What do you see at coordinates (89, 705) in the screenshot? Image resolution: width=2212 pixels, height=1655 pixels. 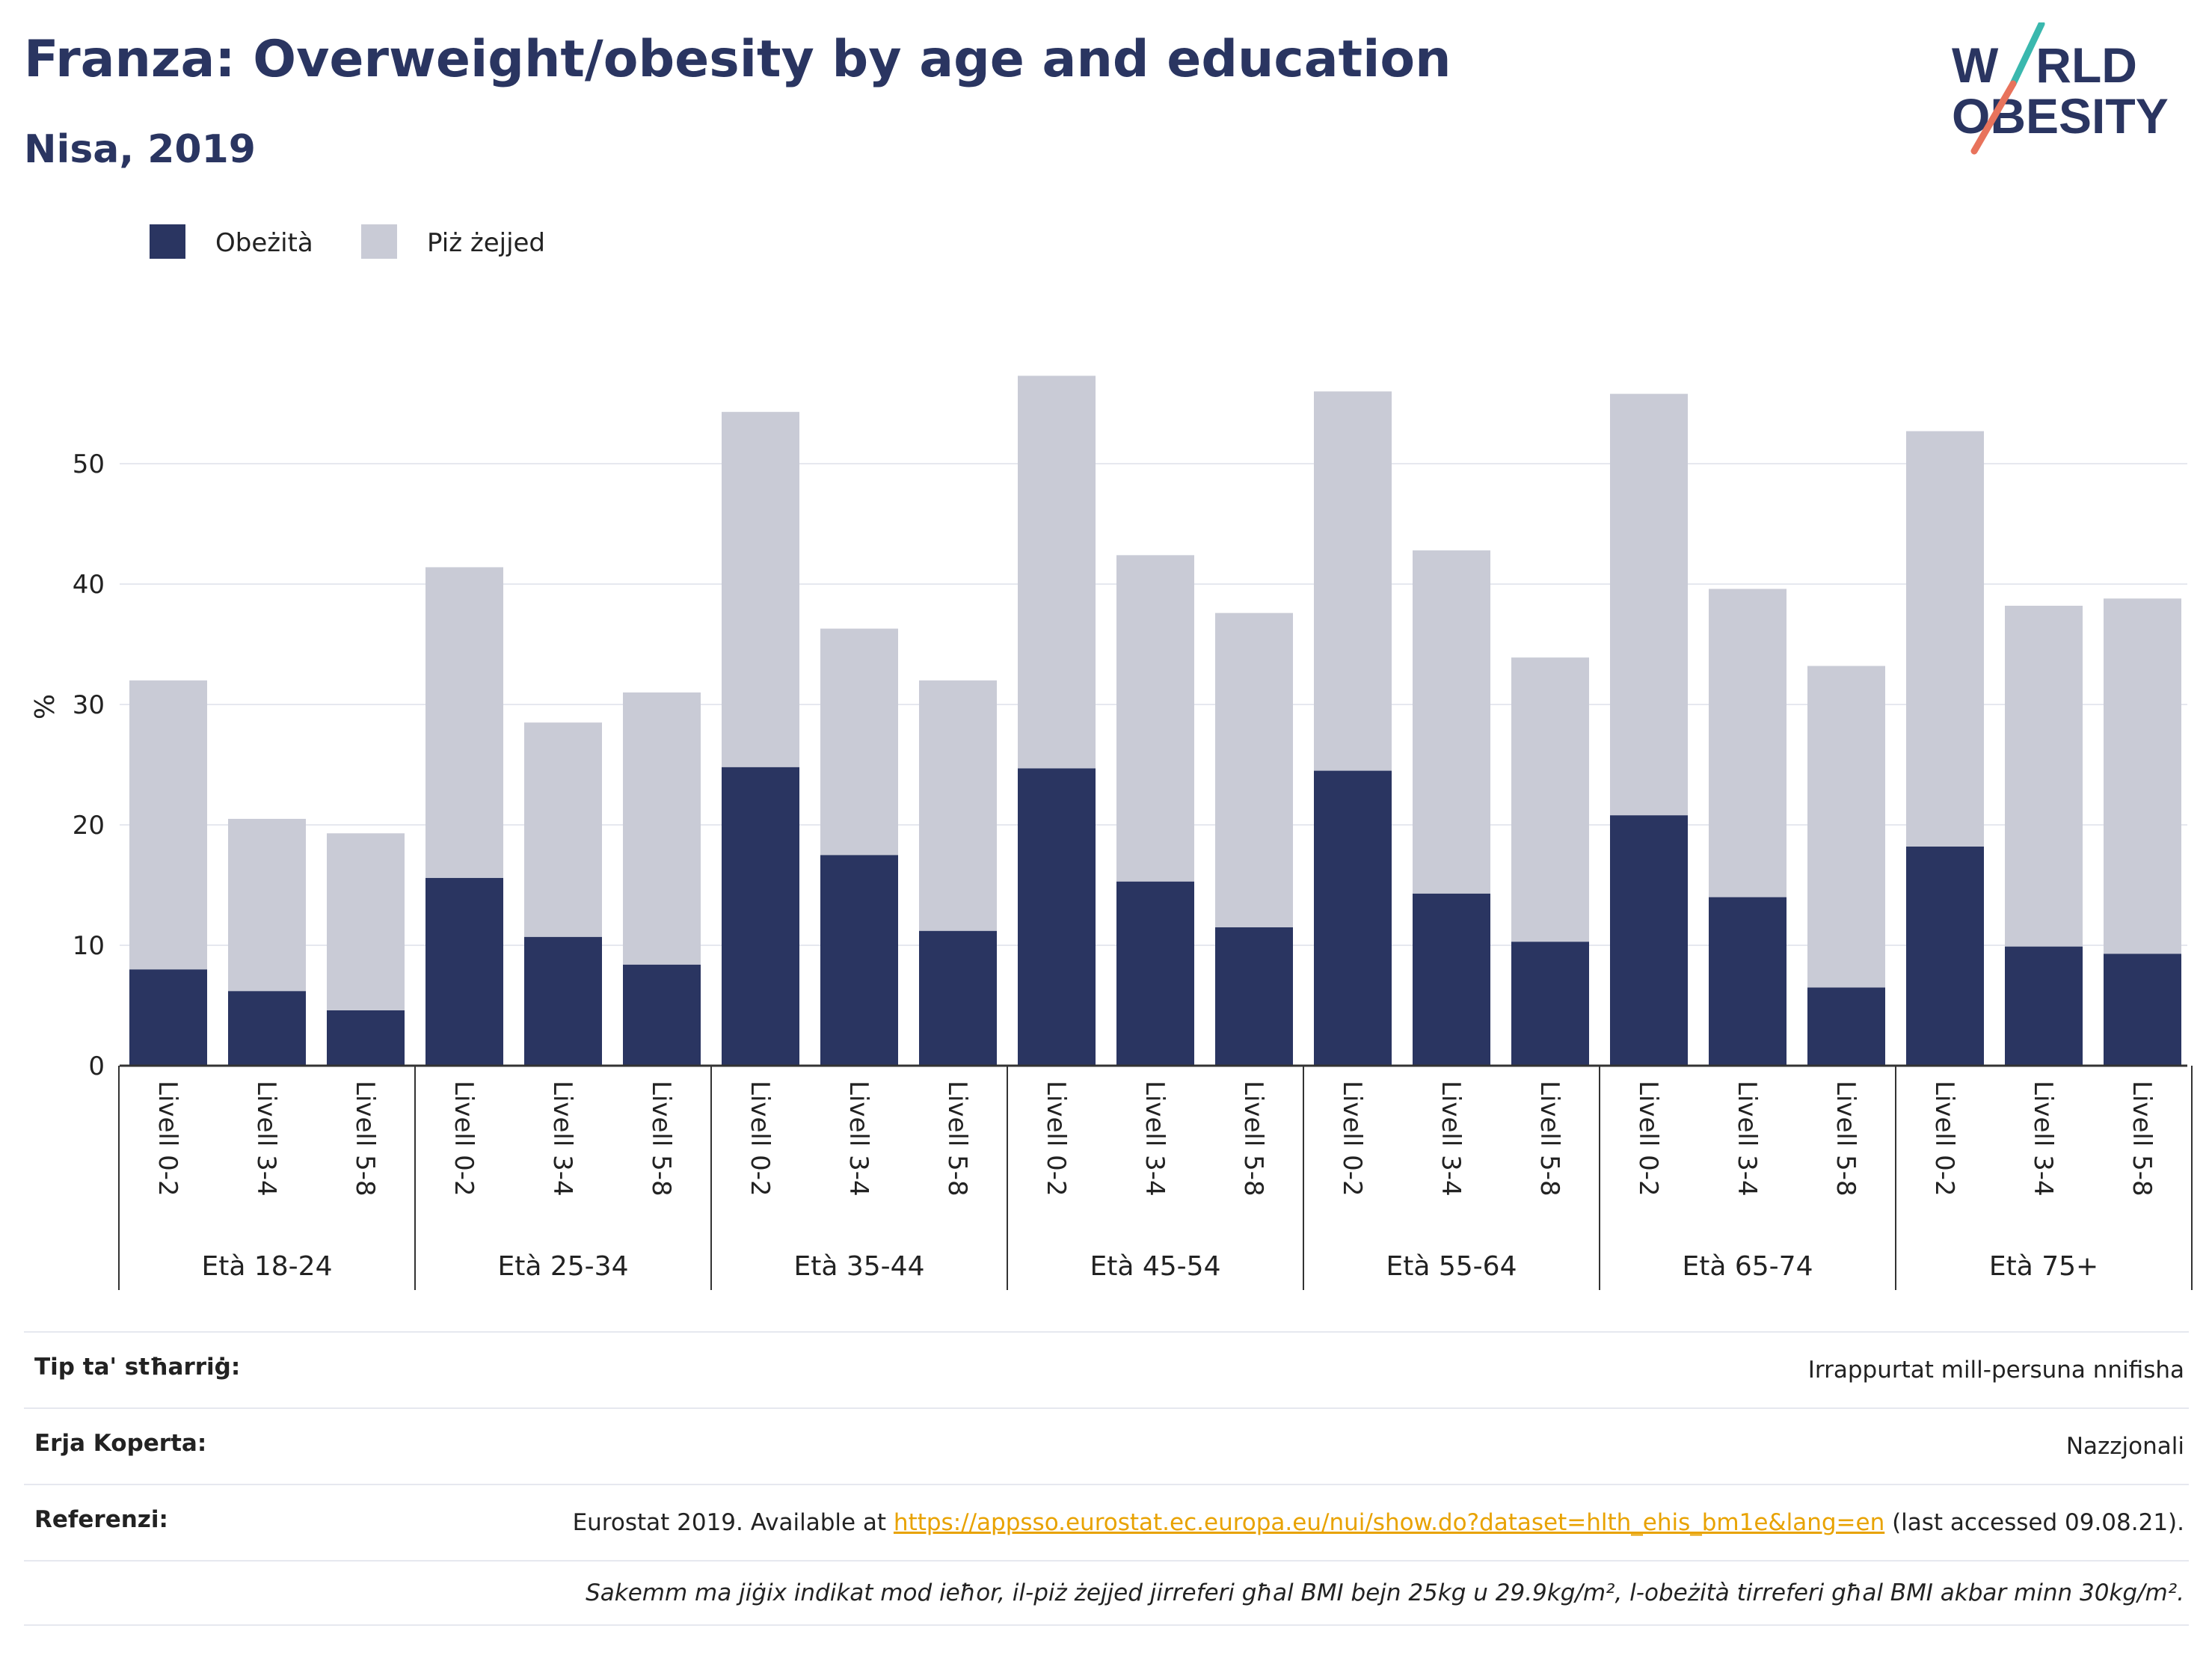 I see `y-tick-label: 30` at bounding box center [89, 705].